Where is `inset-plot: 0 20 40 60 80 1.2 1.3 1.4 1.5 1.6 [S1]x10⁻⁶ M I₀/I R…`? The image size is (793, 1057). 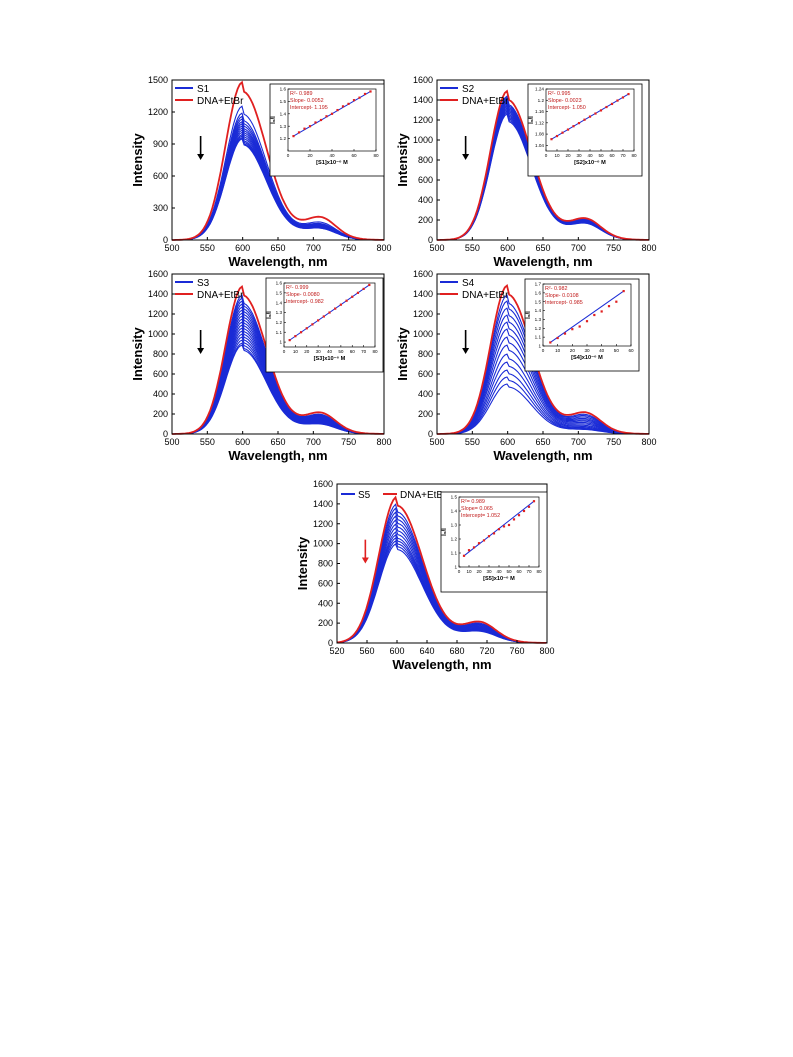 inset-plot: 0 20 40 60 80 1.2 1.3 1.4 1.5 1.6 [S1]x10⁻⁶ M I₀/I R… is located at coordinates (327, 130).